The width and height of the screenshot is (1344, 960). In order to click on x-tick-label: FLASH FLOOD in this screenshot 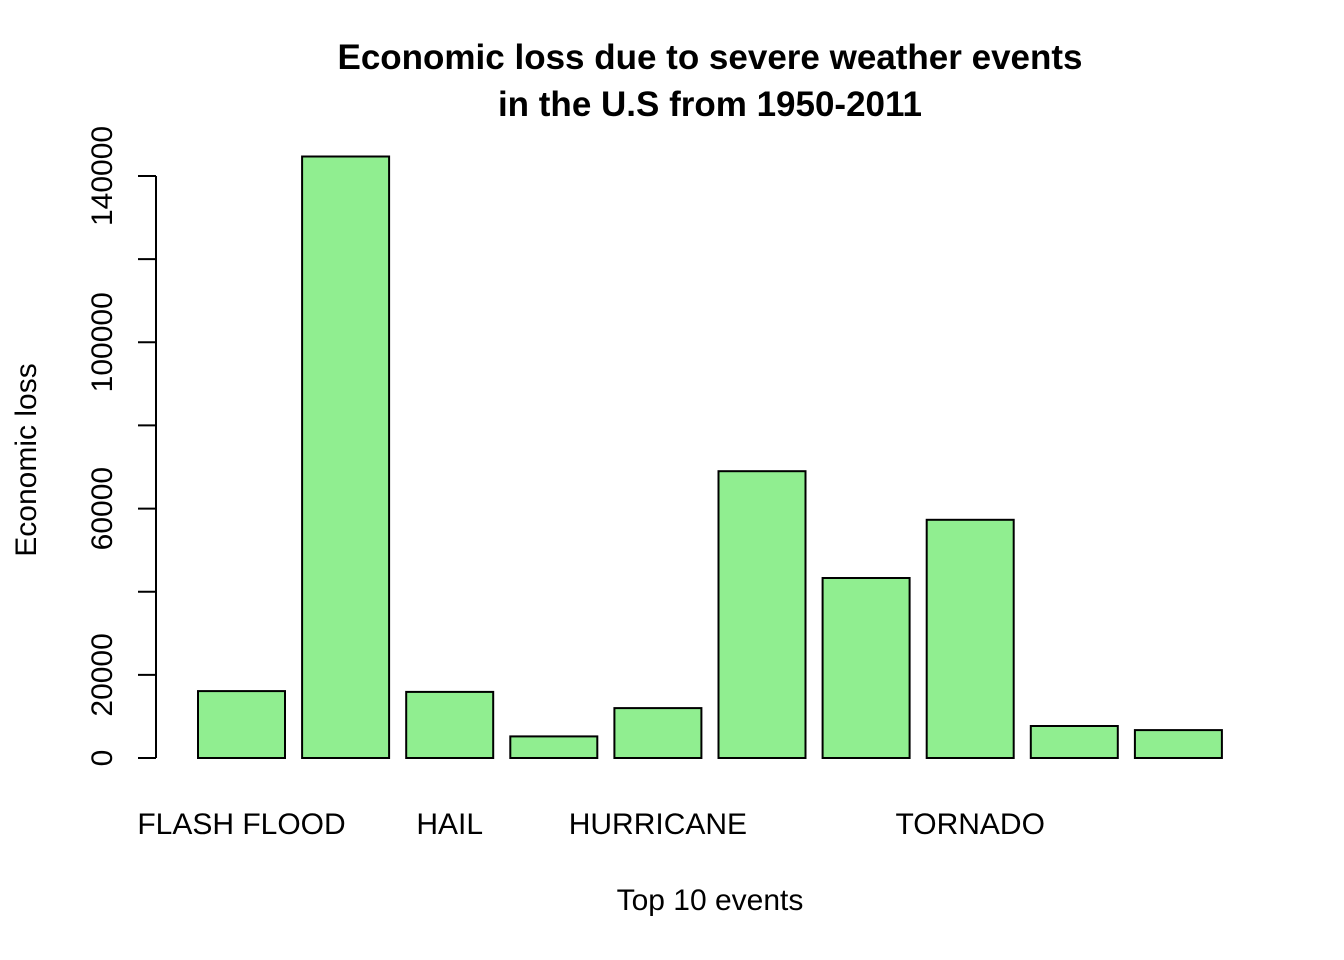, I will do `click(241, 824)`.